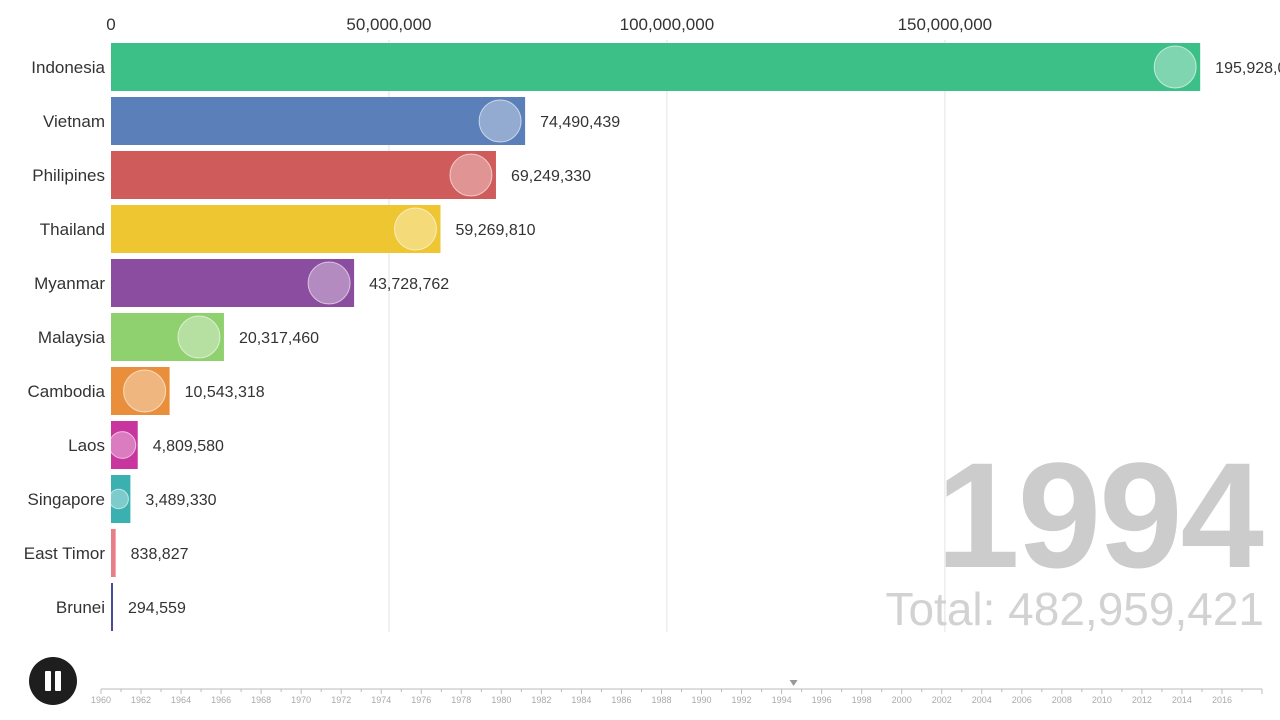 The height and width of the screenshot is (720, 1280). What do you see at coordinates (74, 121) in the screenshot?
I see `category-label: Vietnam` at bounding box center [74, 121].